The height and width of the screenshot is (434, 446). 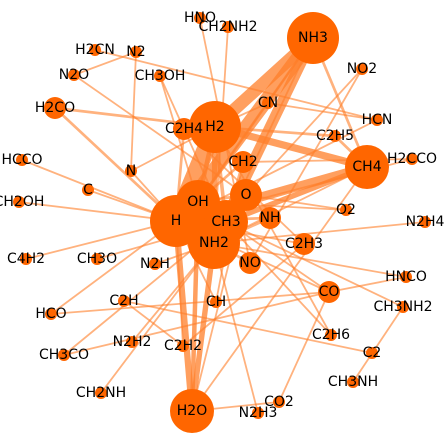 What do you see at coordinates (183, 346) in the screenshot?
I see `node-label-c2h2: C2H2` at bounding box center [183, 346].